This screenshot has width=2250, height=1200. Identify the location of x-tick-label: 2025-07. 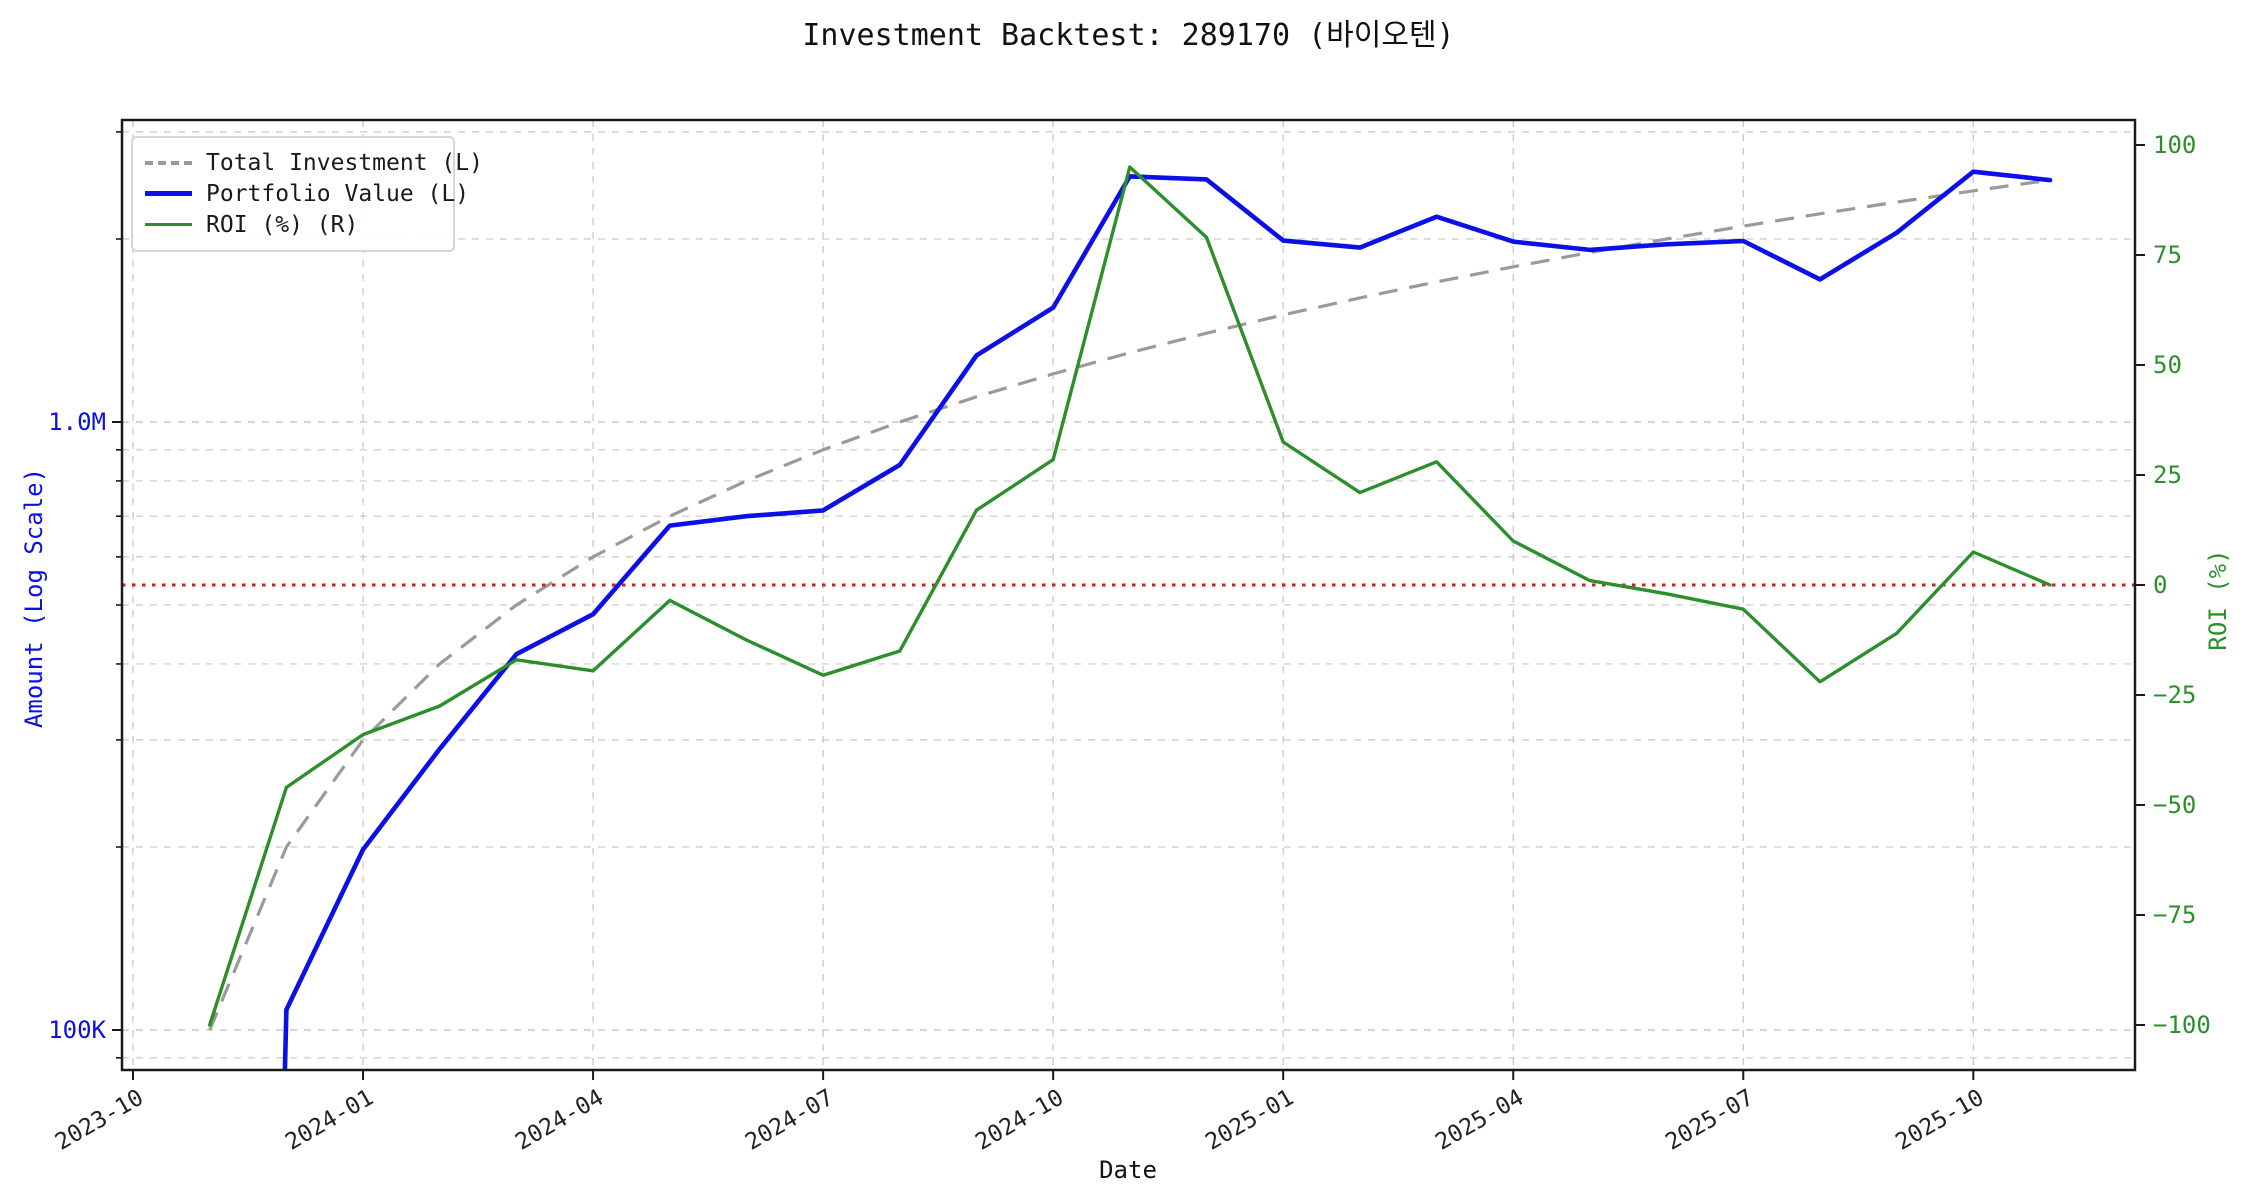
(1709, 1120).